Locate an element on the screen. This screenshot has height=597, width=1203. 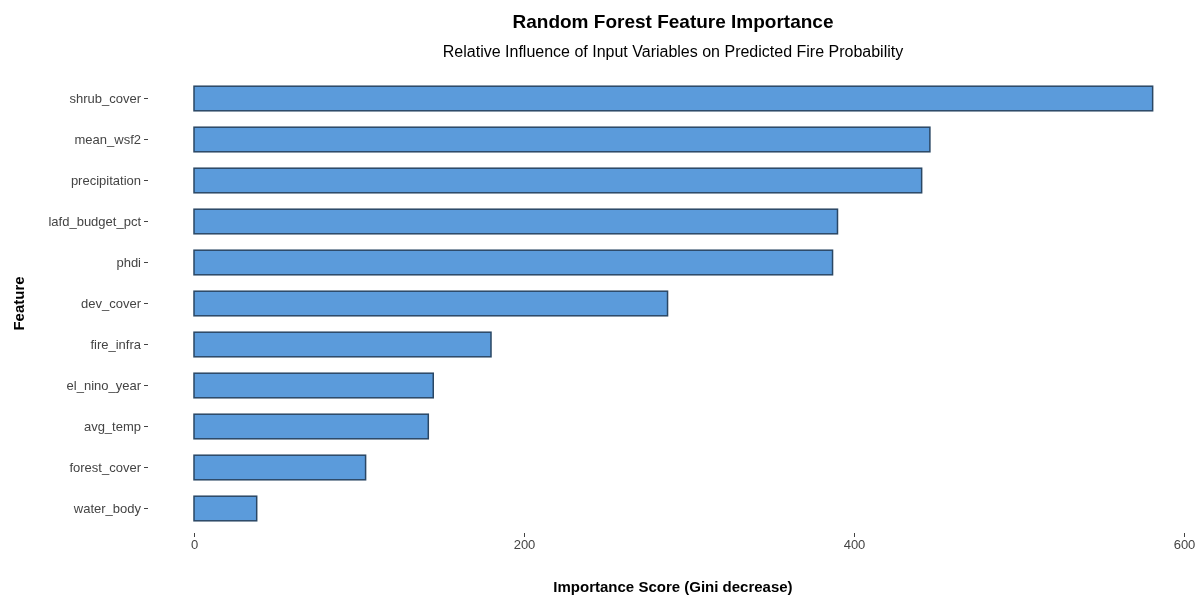
y-tick-label: dev_cover is located at coordinates (111, 303).